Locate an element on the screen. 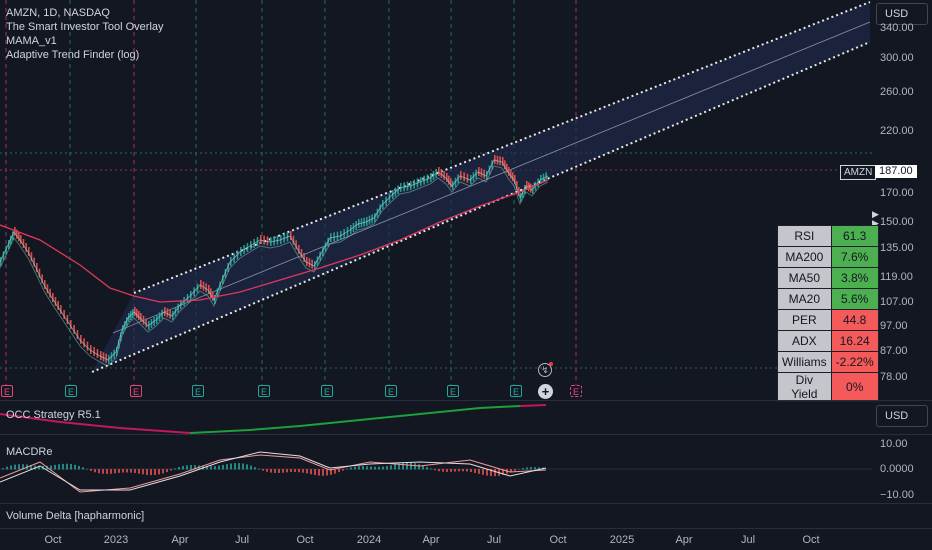 The width and height of the screenshot is (932, 550). time-tick: Apr is located at coordinates (180, 540).